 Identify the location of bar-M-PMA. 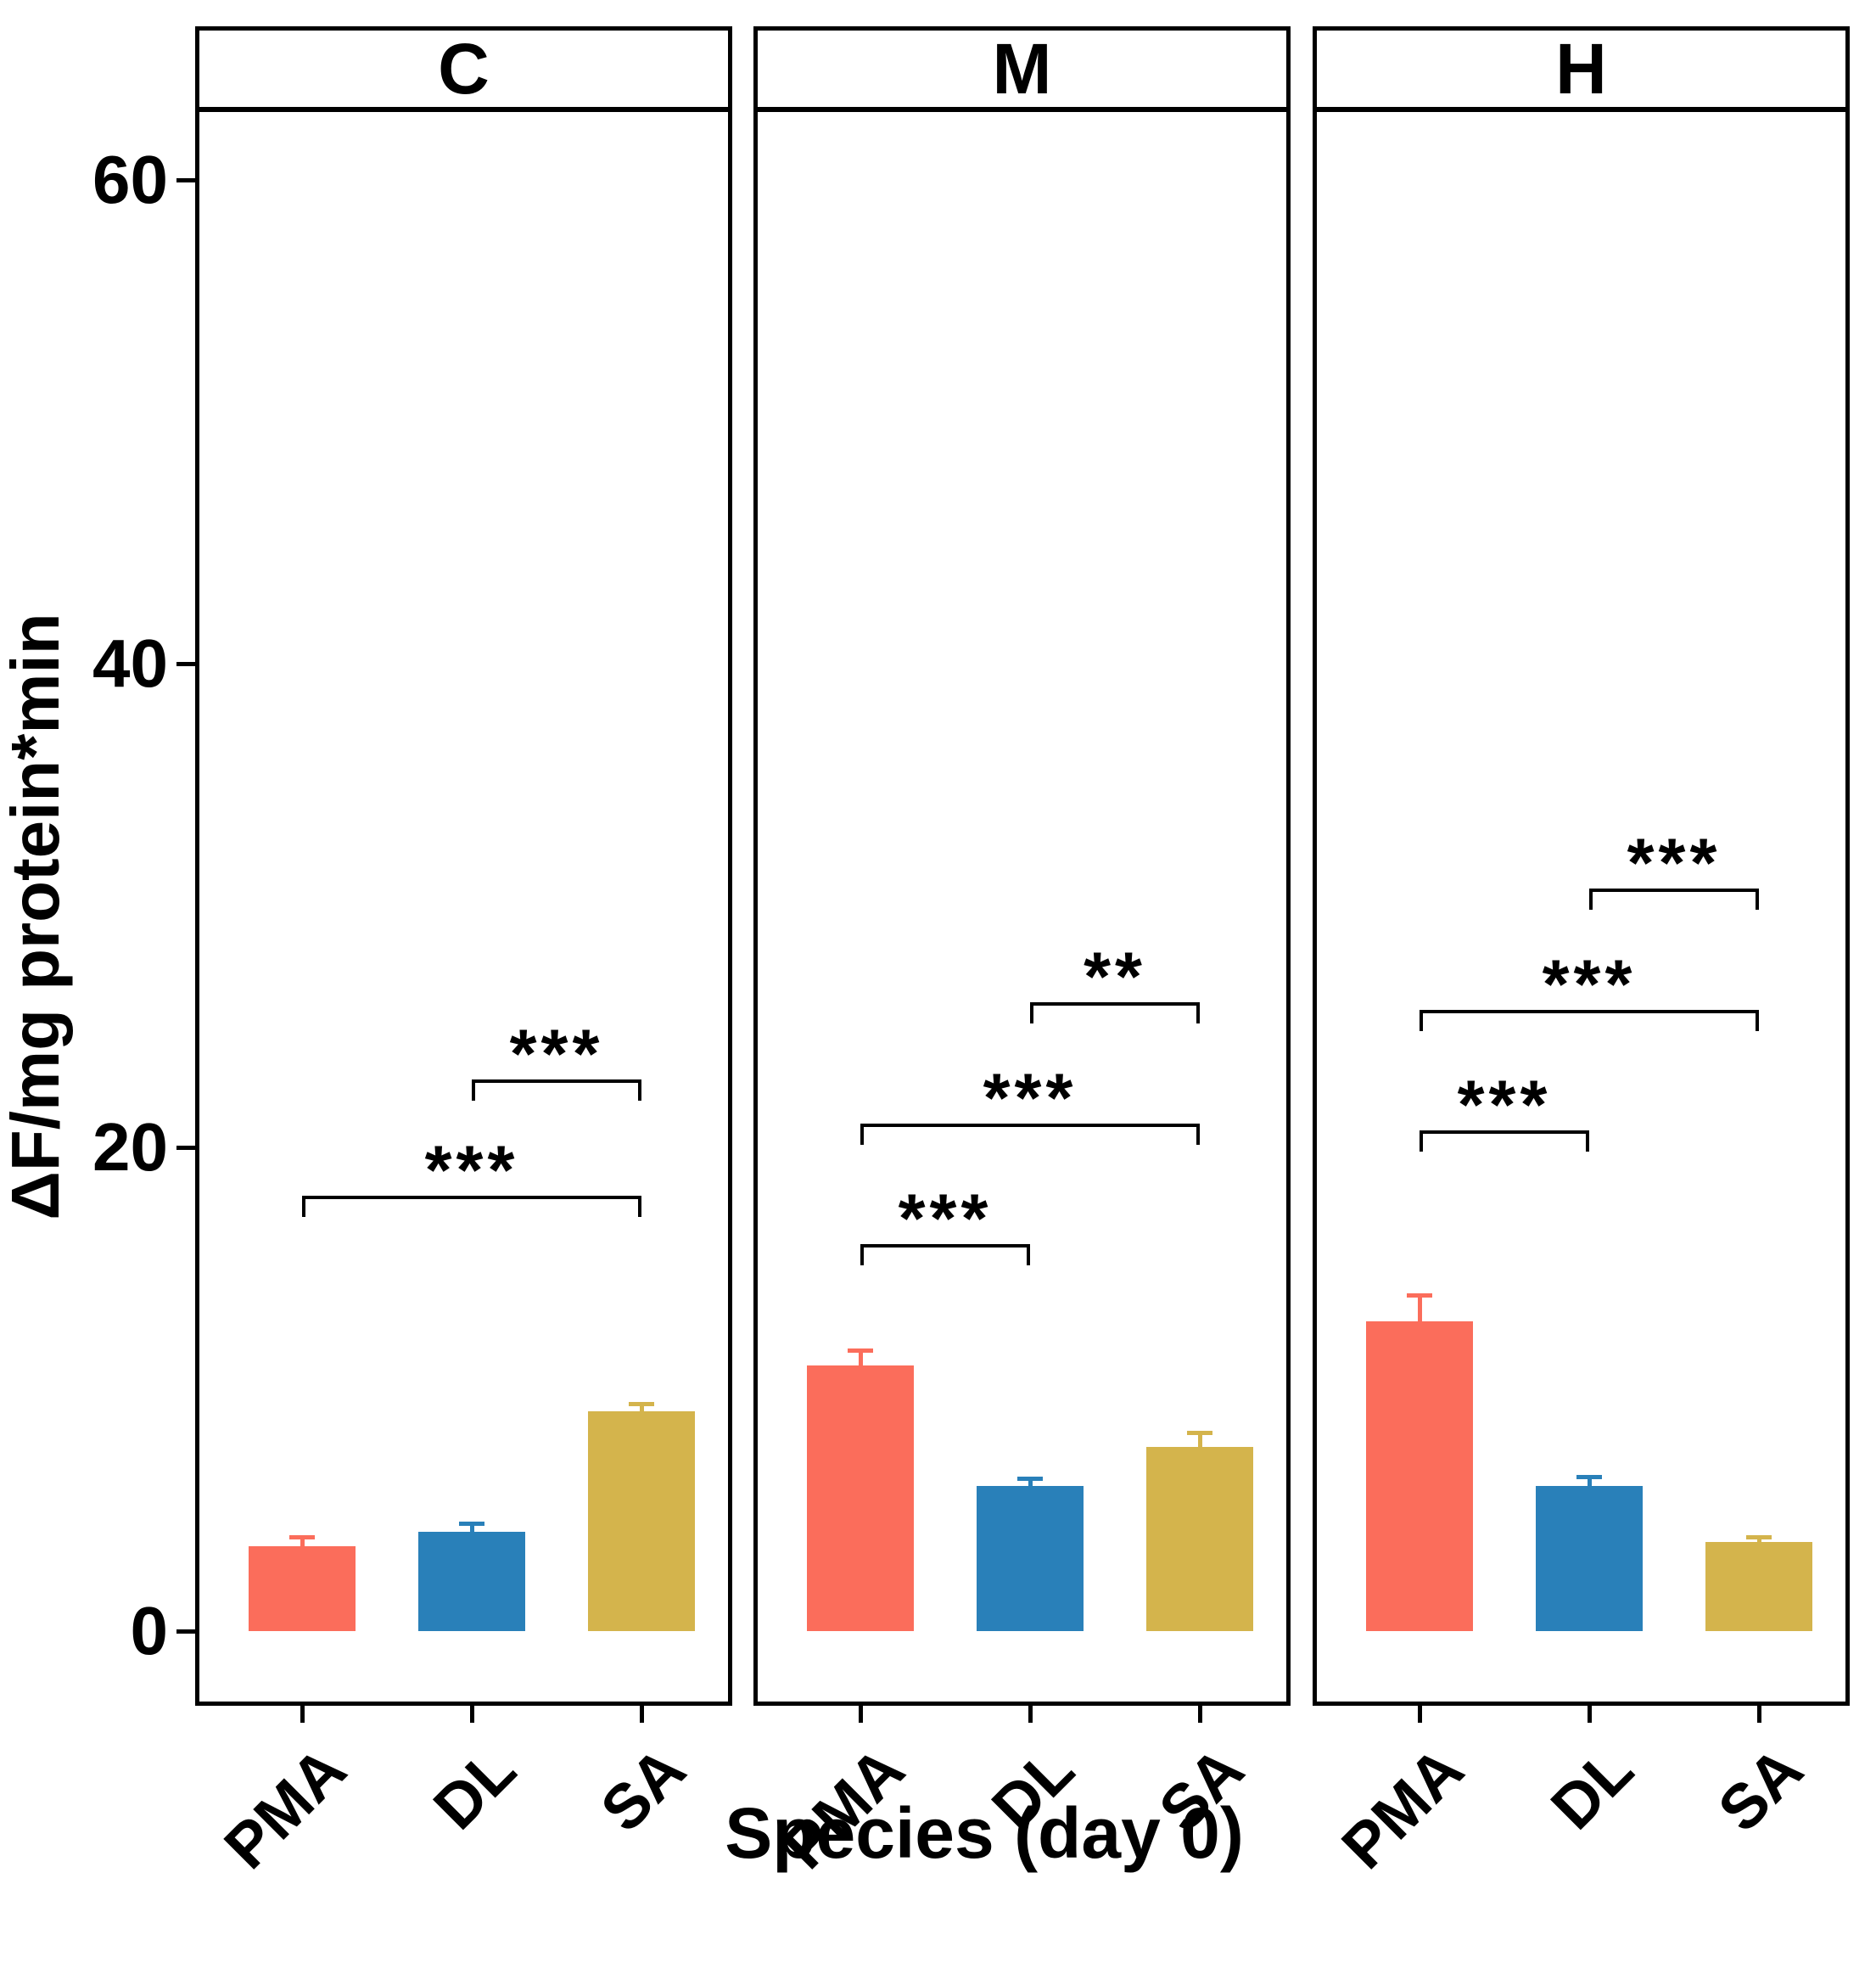
(861, 1498).